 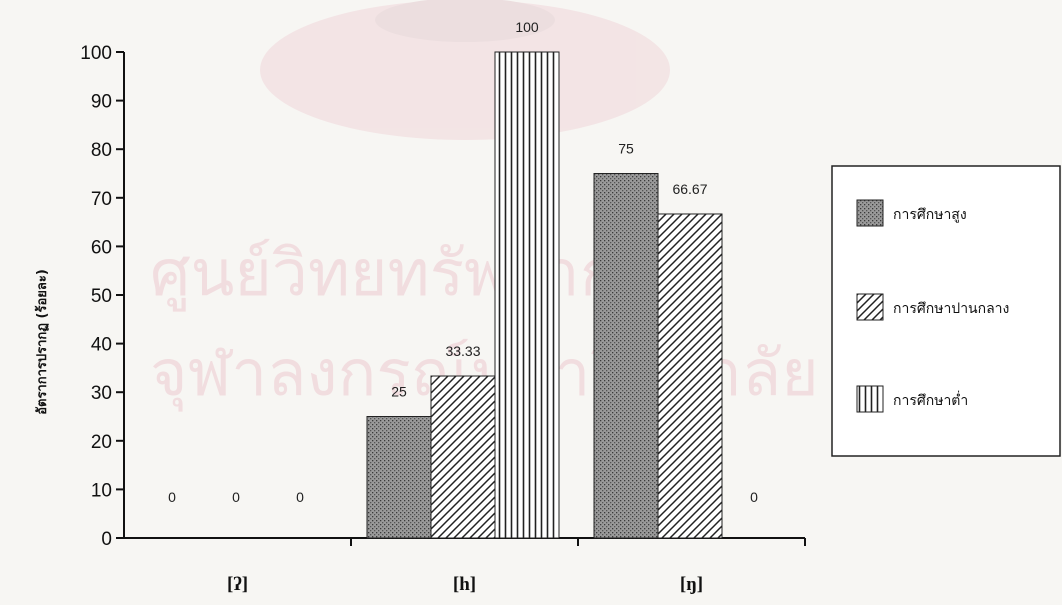 I want to click on data-label: 100, so click(x=527, y=27).